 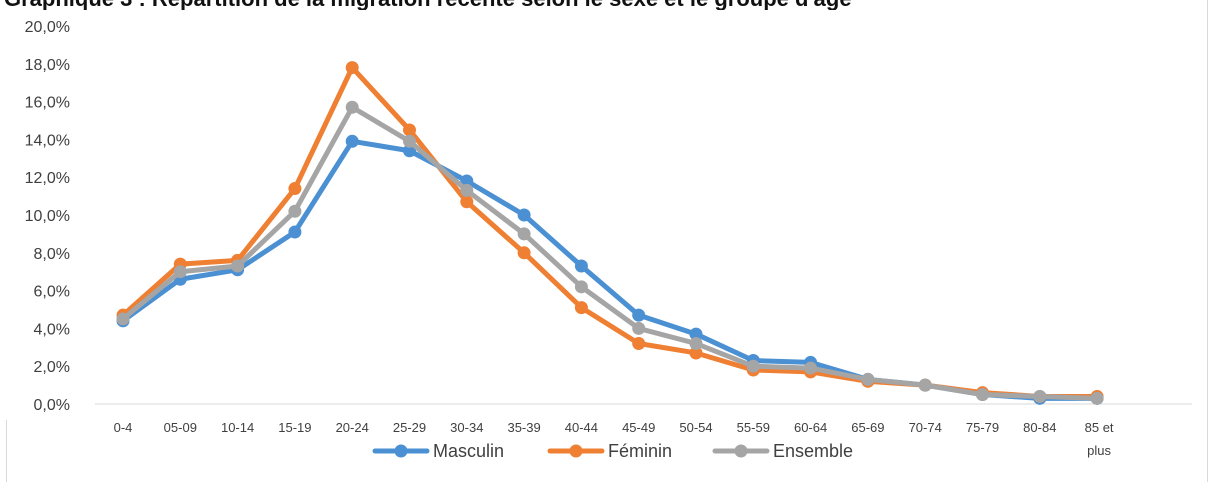 I want to click on x-tick-label-line: 50-54, so click(x=695, y=427).